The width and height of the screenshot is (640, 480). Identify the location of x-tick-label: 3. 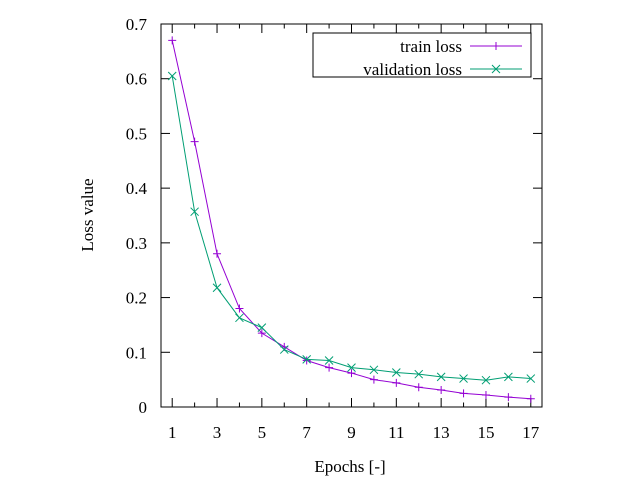
(217, 432).